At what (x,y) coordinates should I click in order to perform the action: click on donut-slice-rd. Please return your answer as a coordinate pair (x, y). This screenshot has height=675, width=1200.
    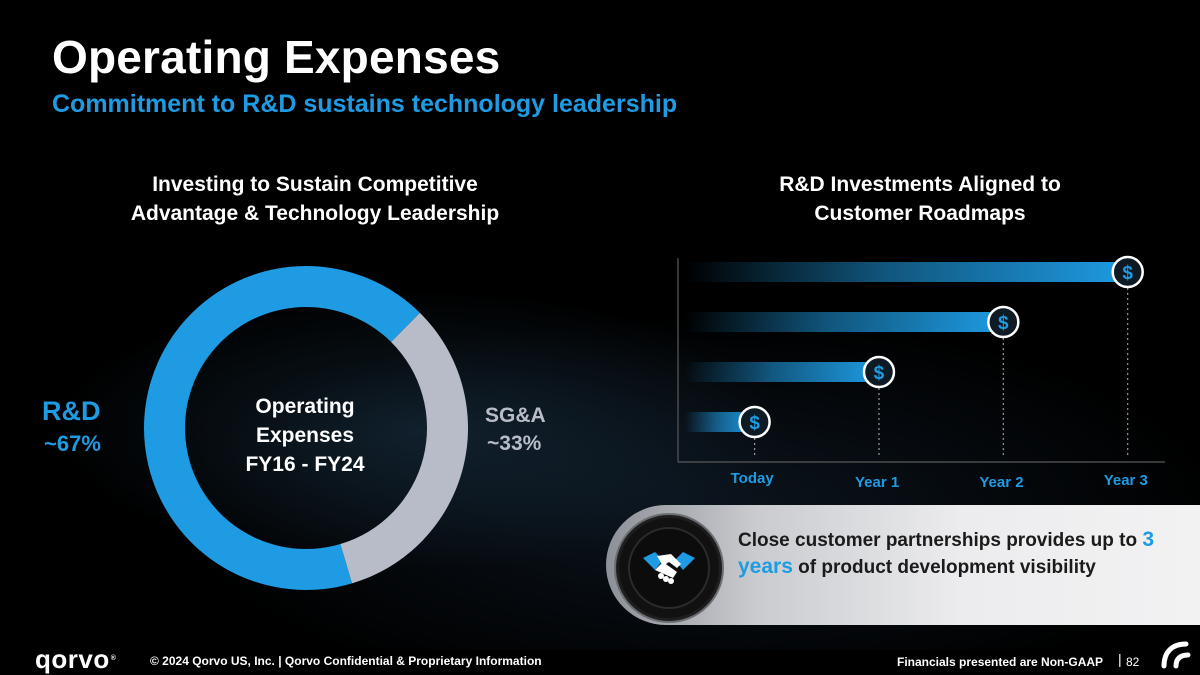
    Looking at the image, I should click on (282, 428).